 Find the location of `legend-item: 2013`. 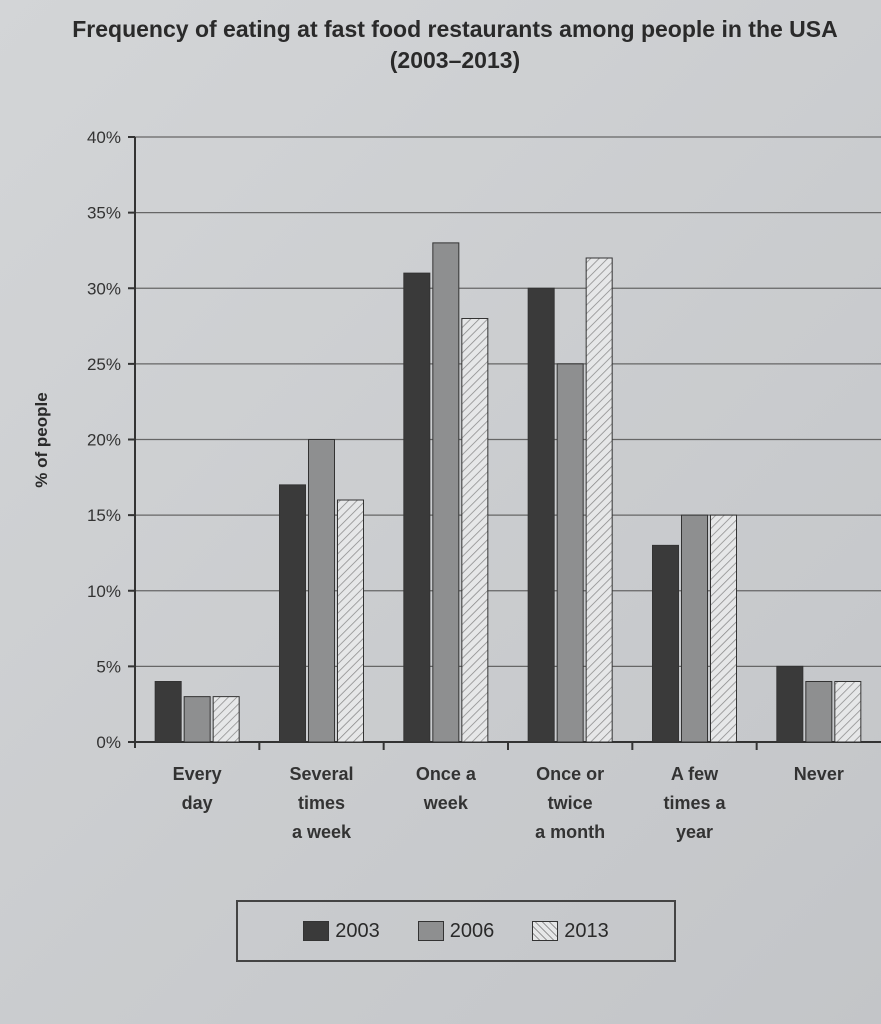

legend-item: 2013 is located at coordinates (570, 931).